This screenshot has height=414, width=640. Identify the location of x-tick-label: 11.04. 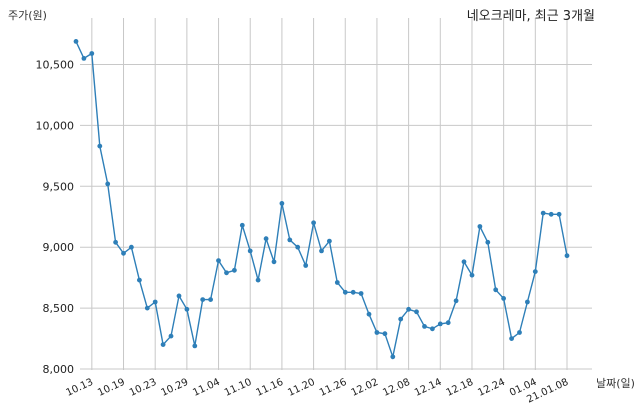
(206, 388).